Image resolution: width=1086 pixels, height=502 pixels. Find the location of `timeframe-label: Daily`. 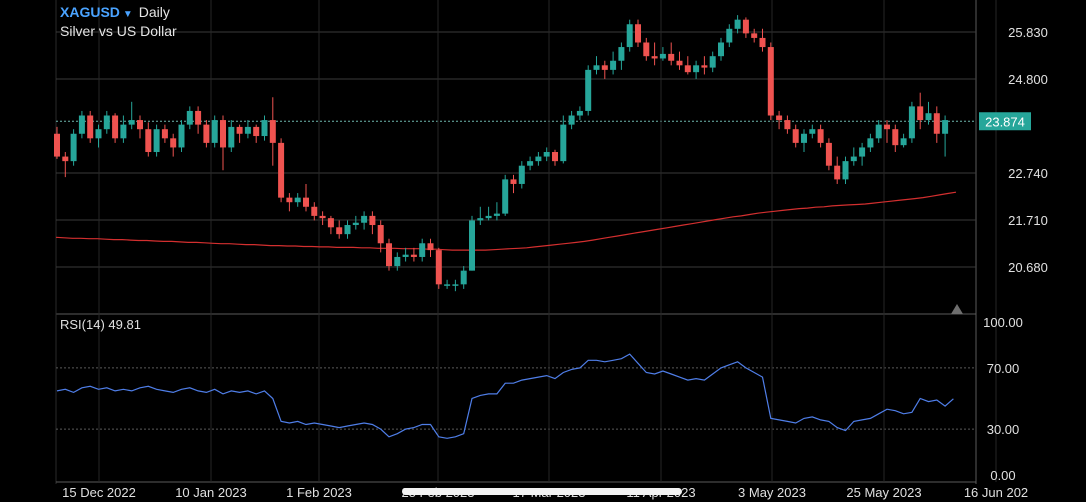

timeframe-label: Daily is located at coordinates (154, 12).